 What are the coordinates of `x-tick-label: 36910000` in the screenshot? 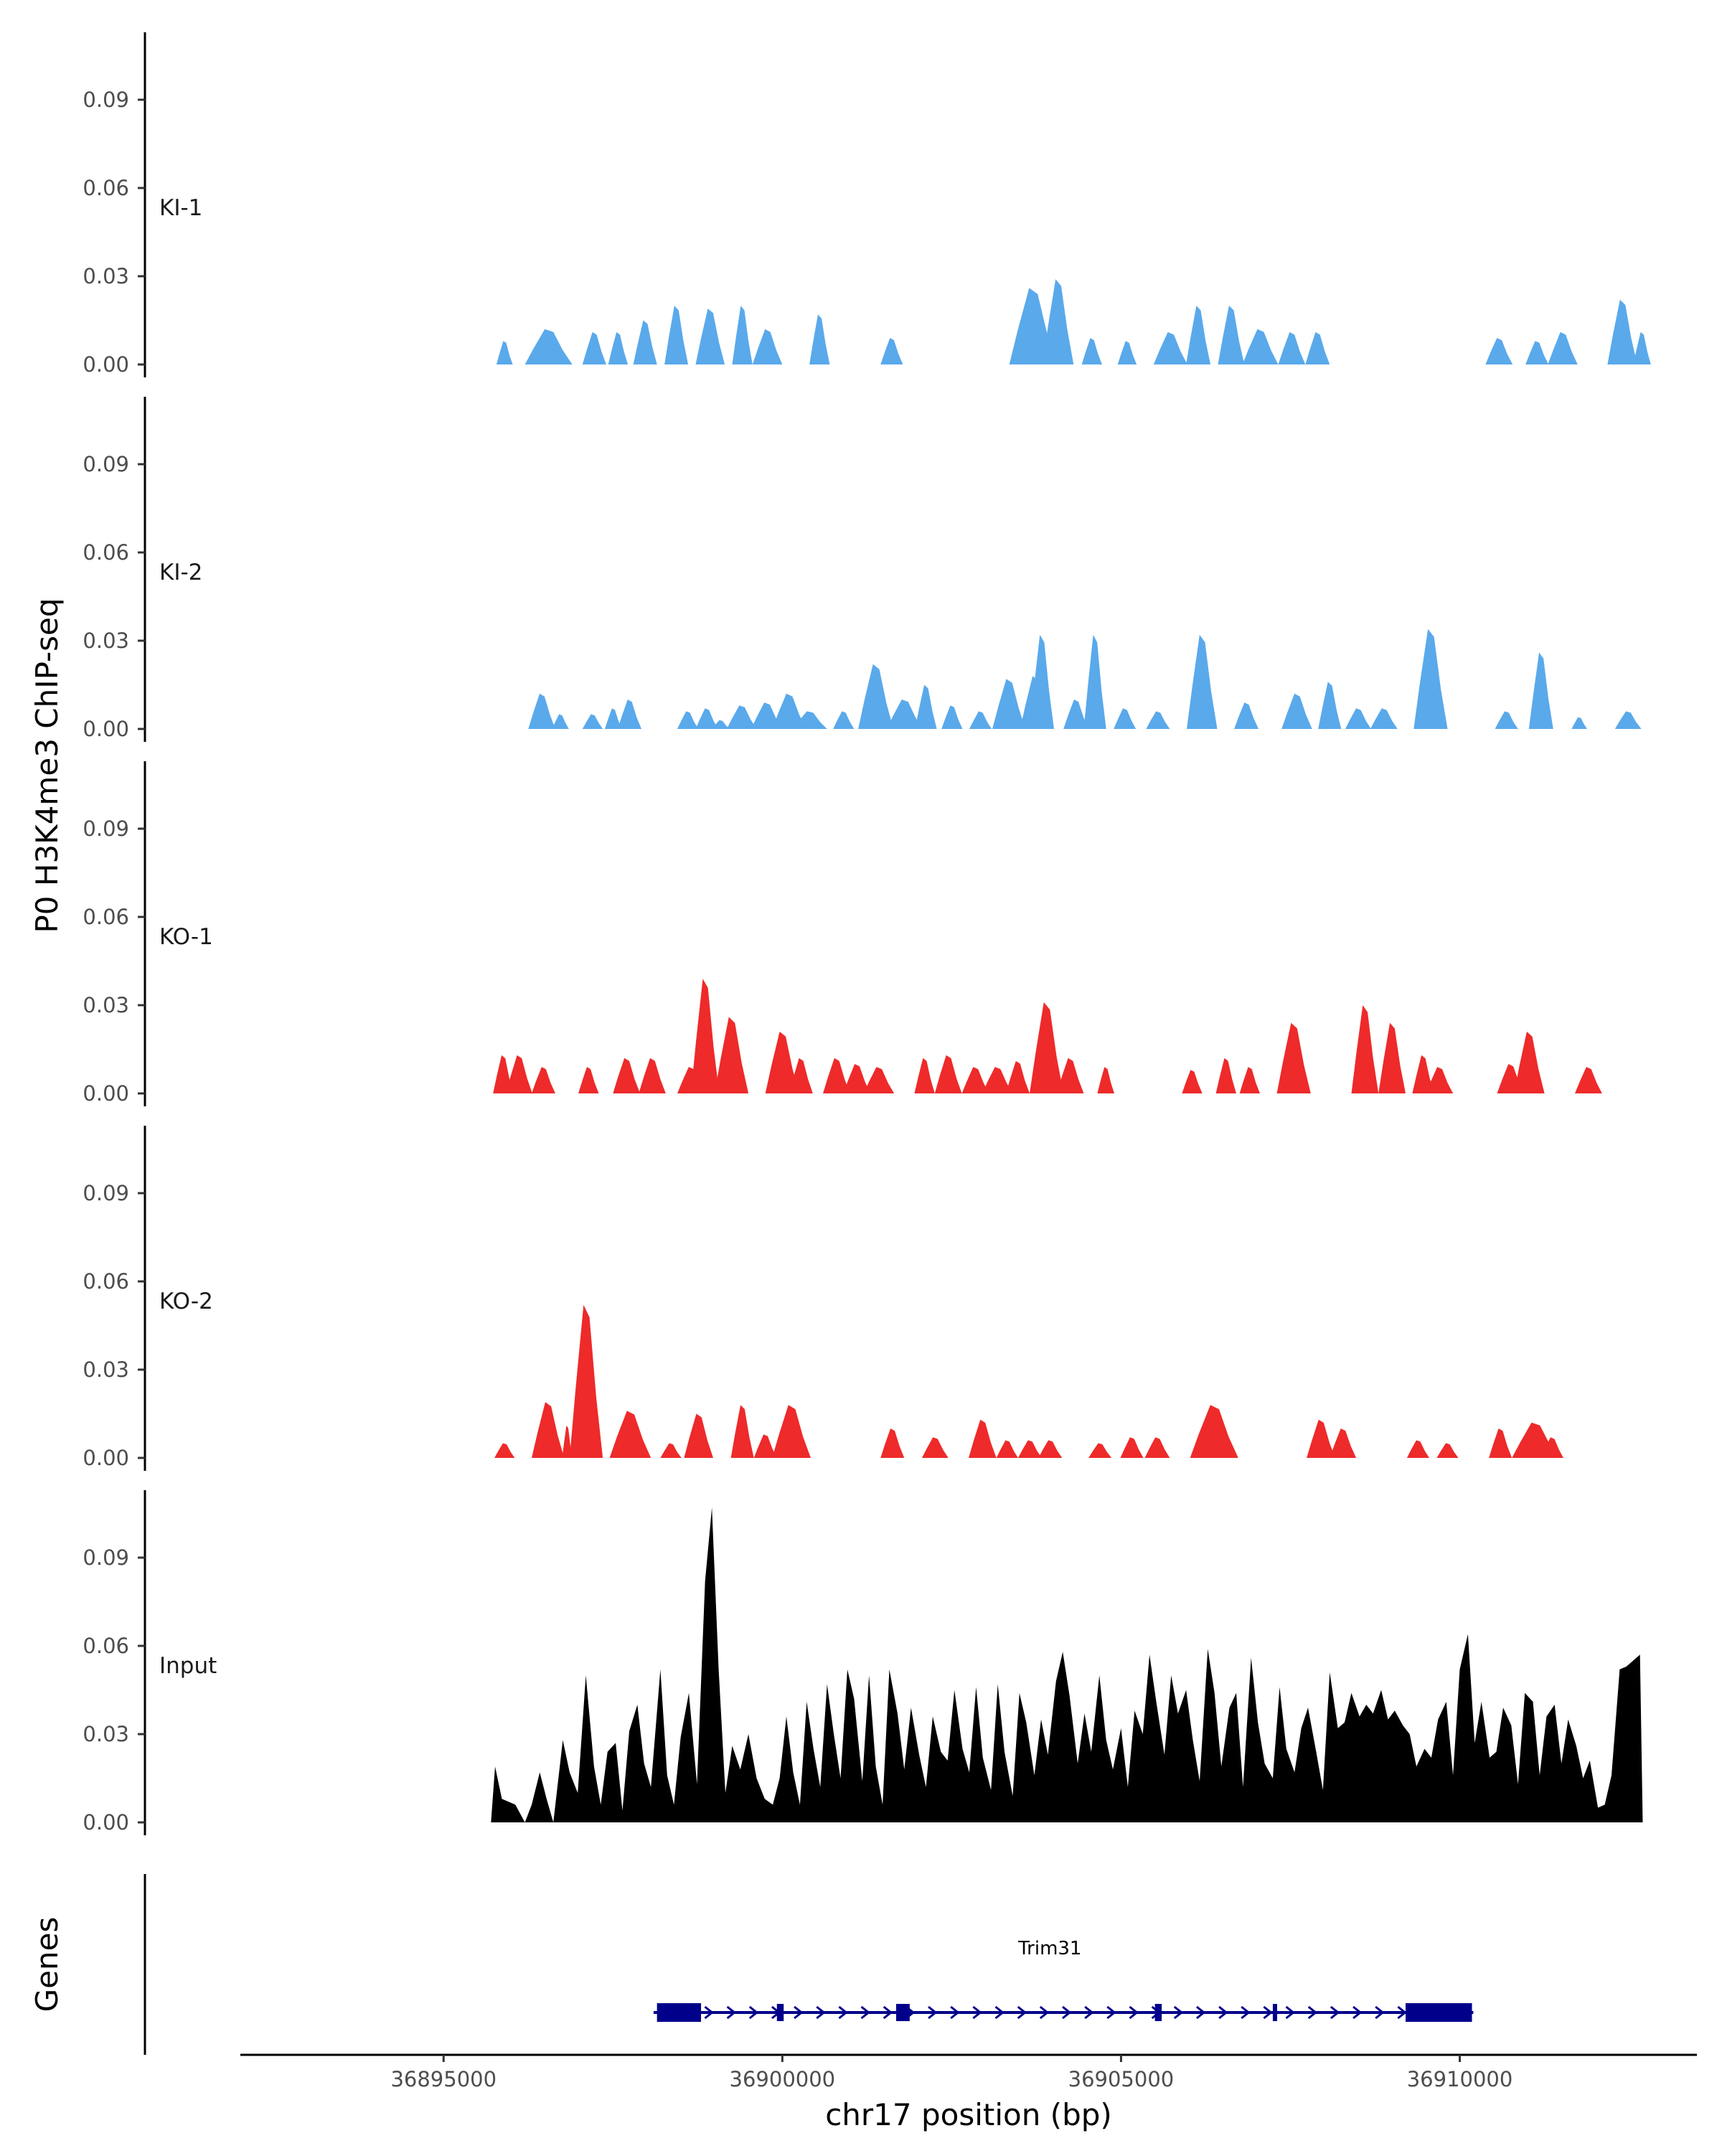 It's located at (1460, 2079).